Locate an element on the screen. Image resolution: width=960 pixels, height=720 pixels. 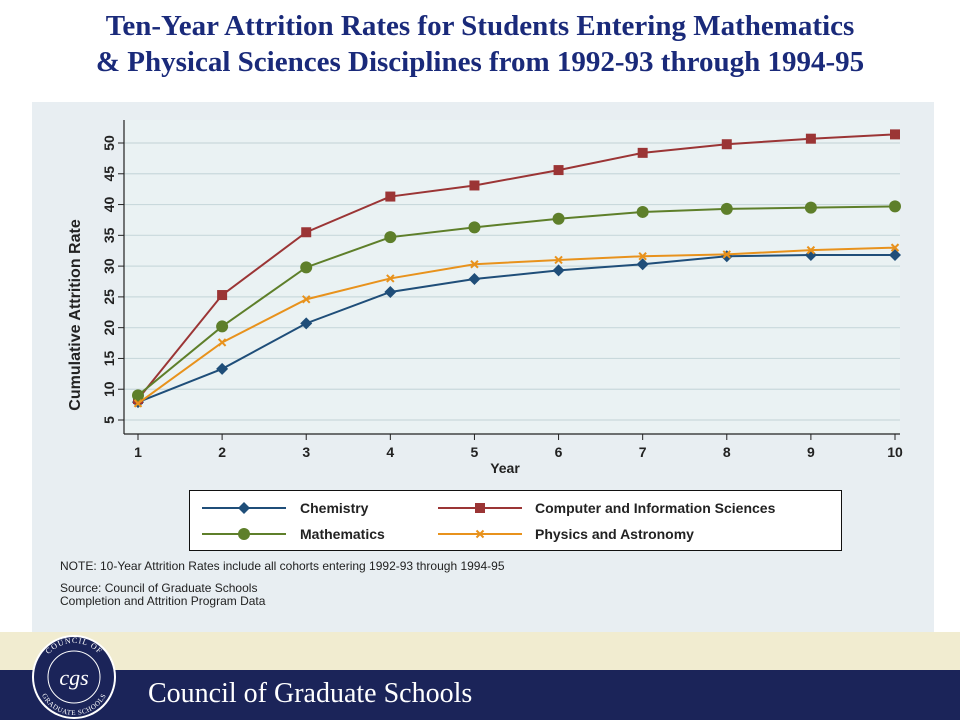
seal-monogram: cgs is located at coordinates (73, 677).